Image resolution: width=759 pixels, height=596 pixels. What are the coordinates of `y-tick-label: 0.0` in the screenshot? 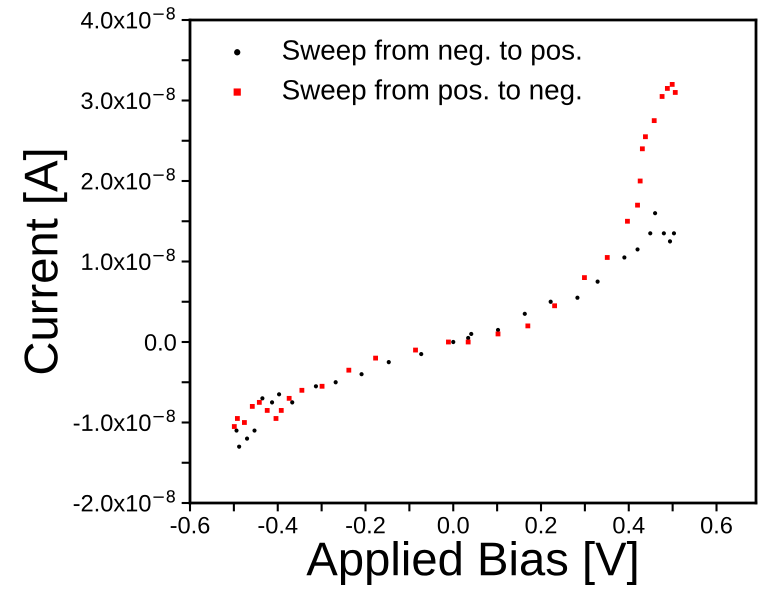 It's located at (160, 342).